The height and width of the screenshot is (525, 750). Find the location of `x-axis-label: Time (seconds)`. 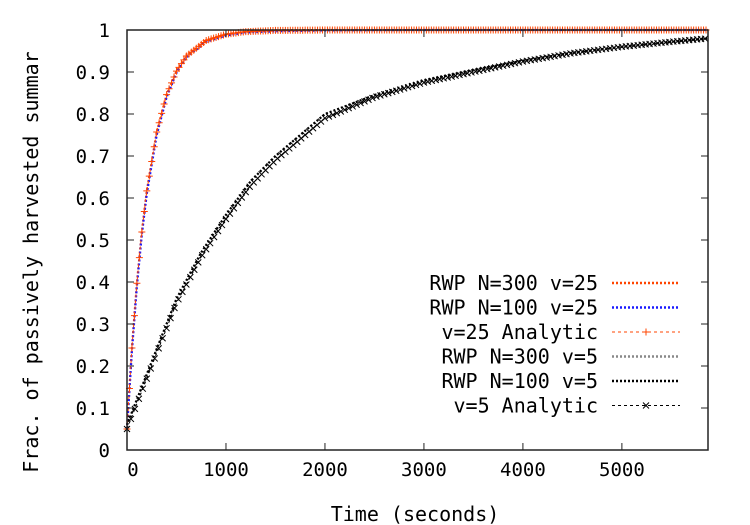

x-axis-label: Time (seconds) is located at coordinates (415, 513).